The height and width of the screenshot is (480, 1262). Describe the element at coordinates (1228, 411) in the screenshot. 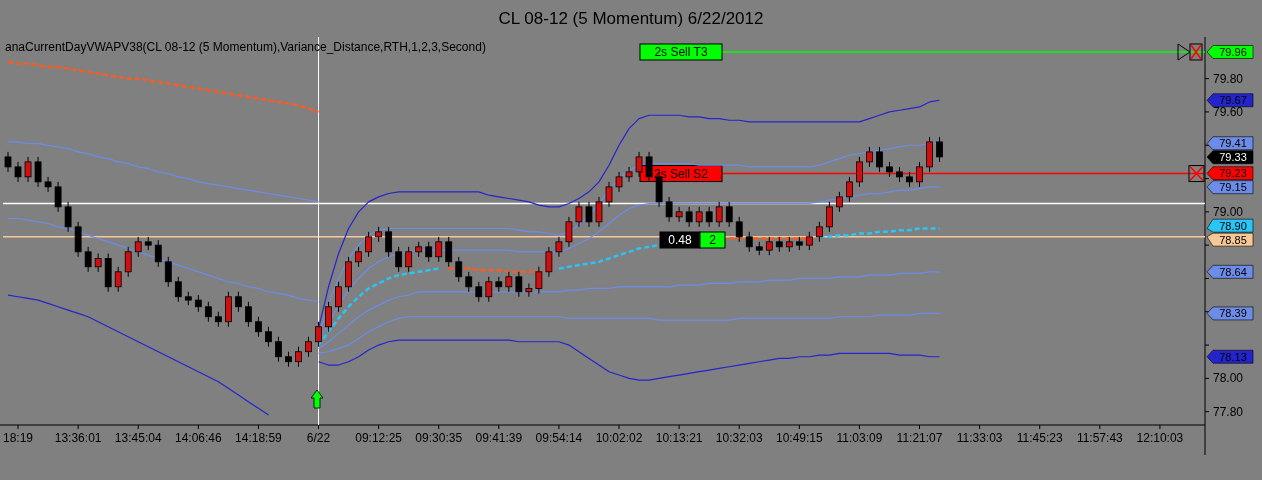

I see `y-tick-label: 77.80` at that location.